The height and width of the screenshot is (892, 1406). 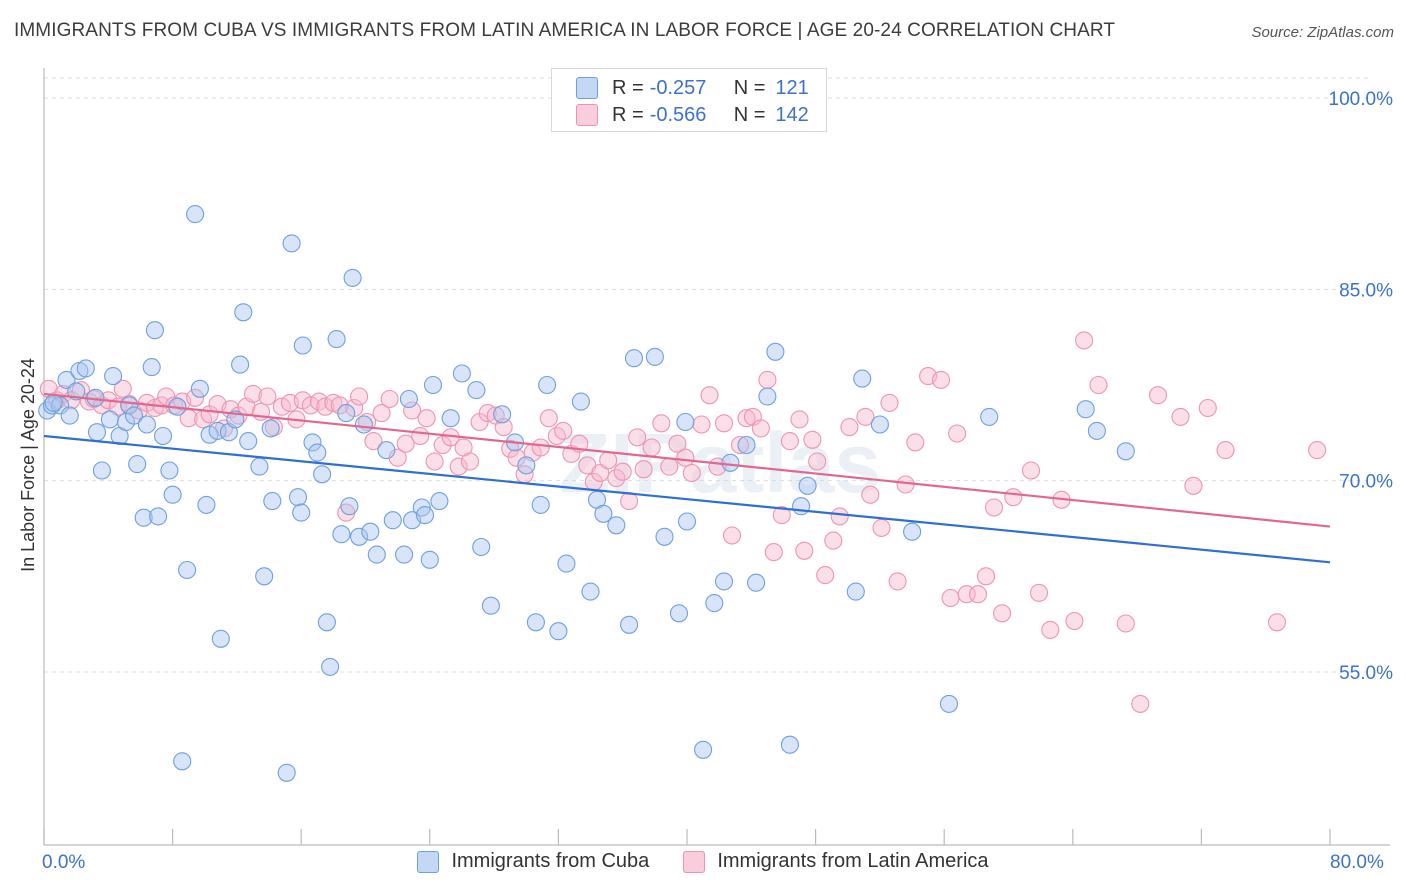 What do you see at coordinates (1366, 673) in the screenshot?
I see `y-tick-label: 55.0%` at bounding box center [1366, 673].